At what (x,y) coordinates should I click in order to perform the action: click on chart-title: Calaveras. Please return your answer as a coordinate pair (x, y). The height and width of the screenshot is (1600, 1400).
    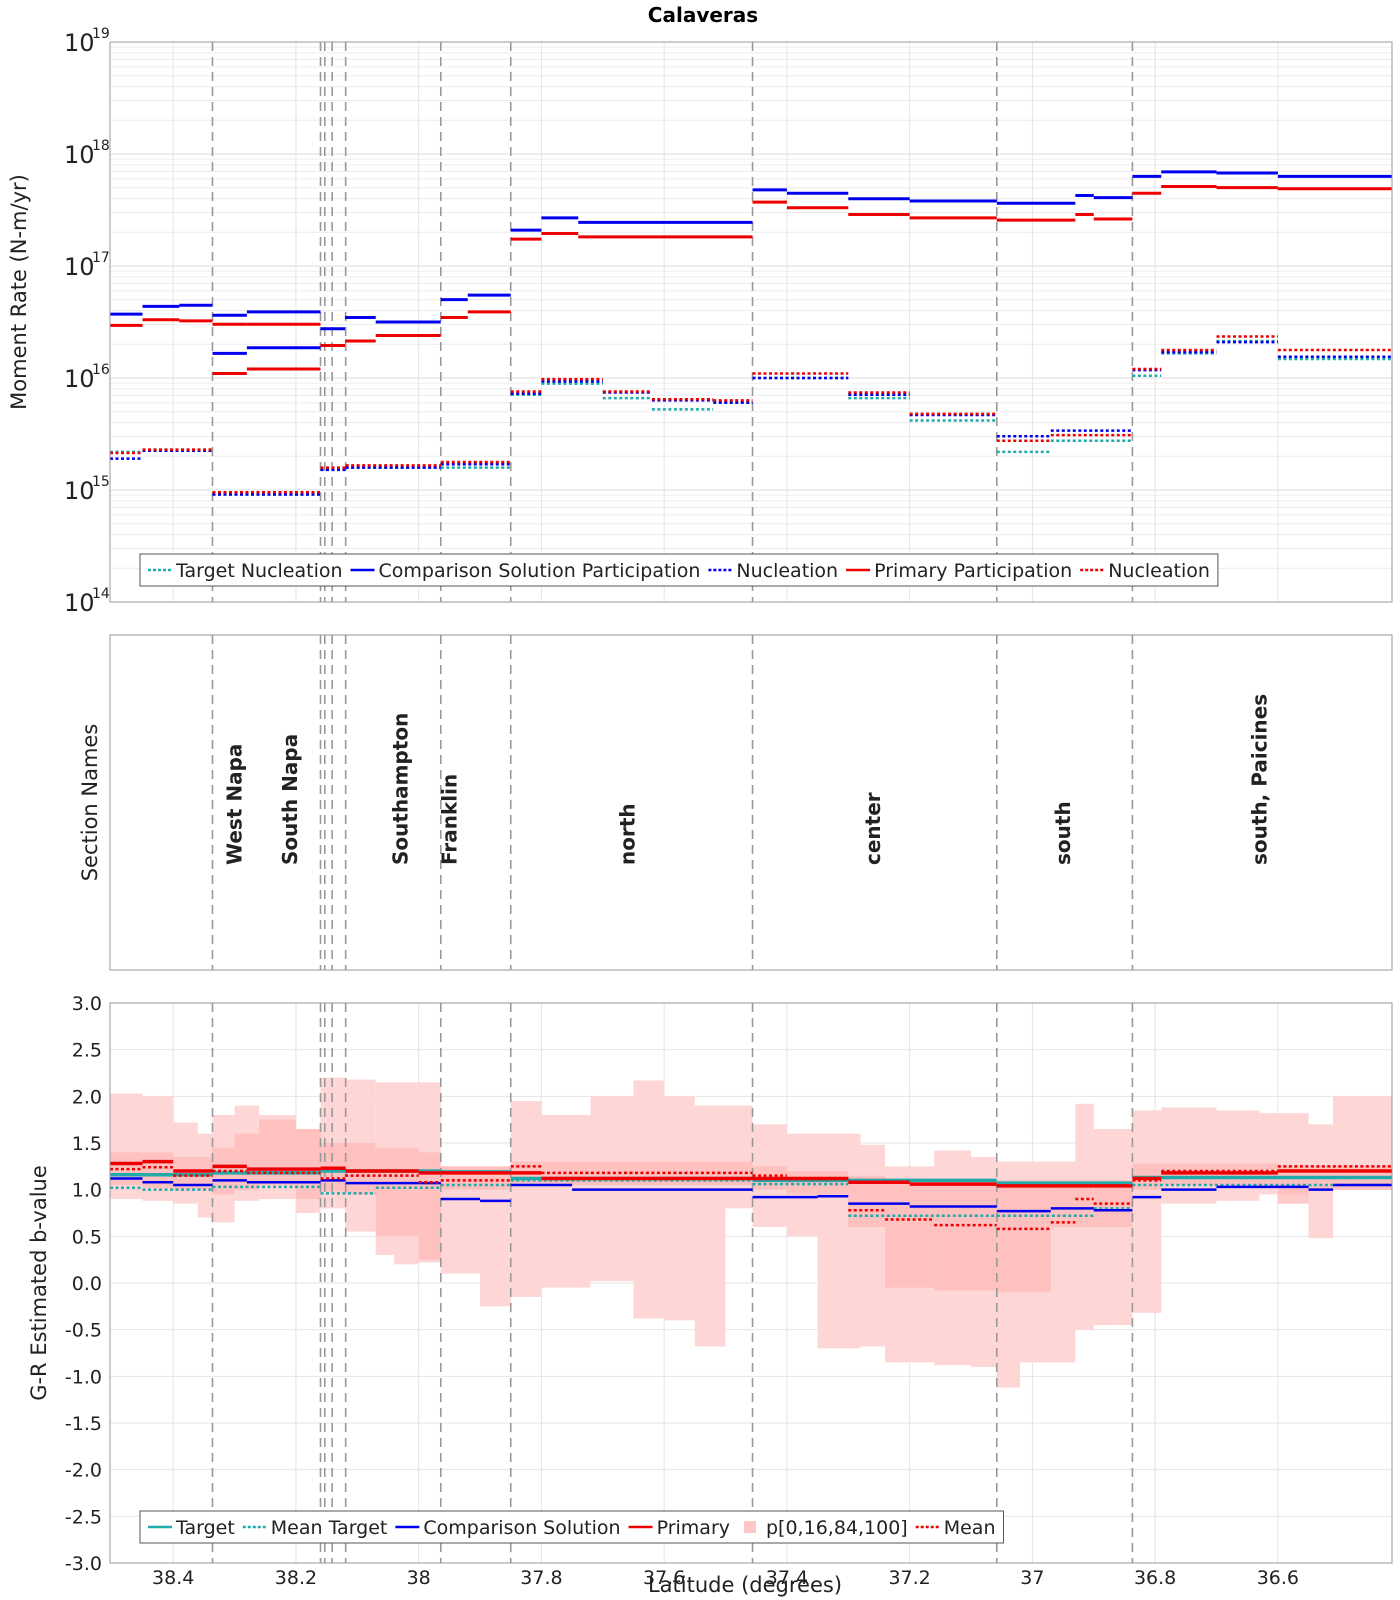
    Looking at the image, I should click on (703, 15).